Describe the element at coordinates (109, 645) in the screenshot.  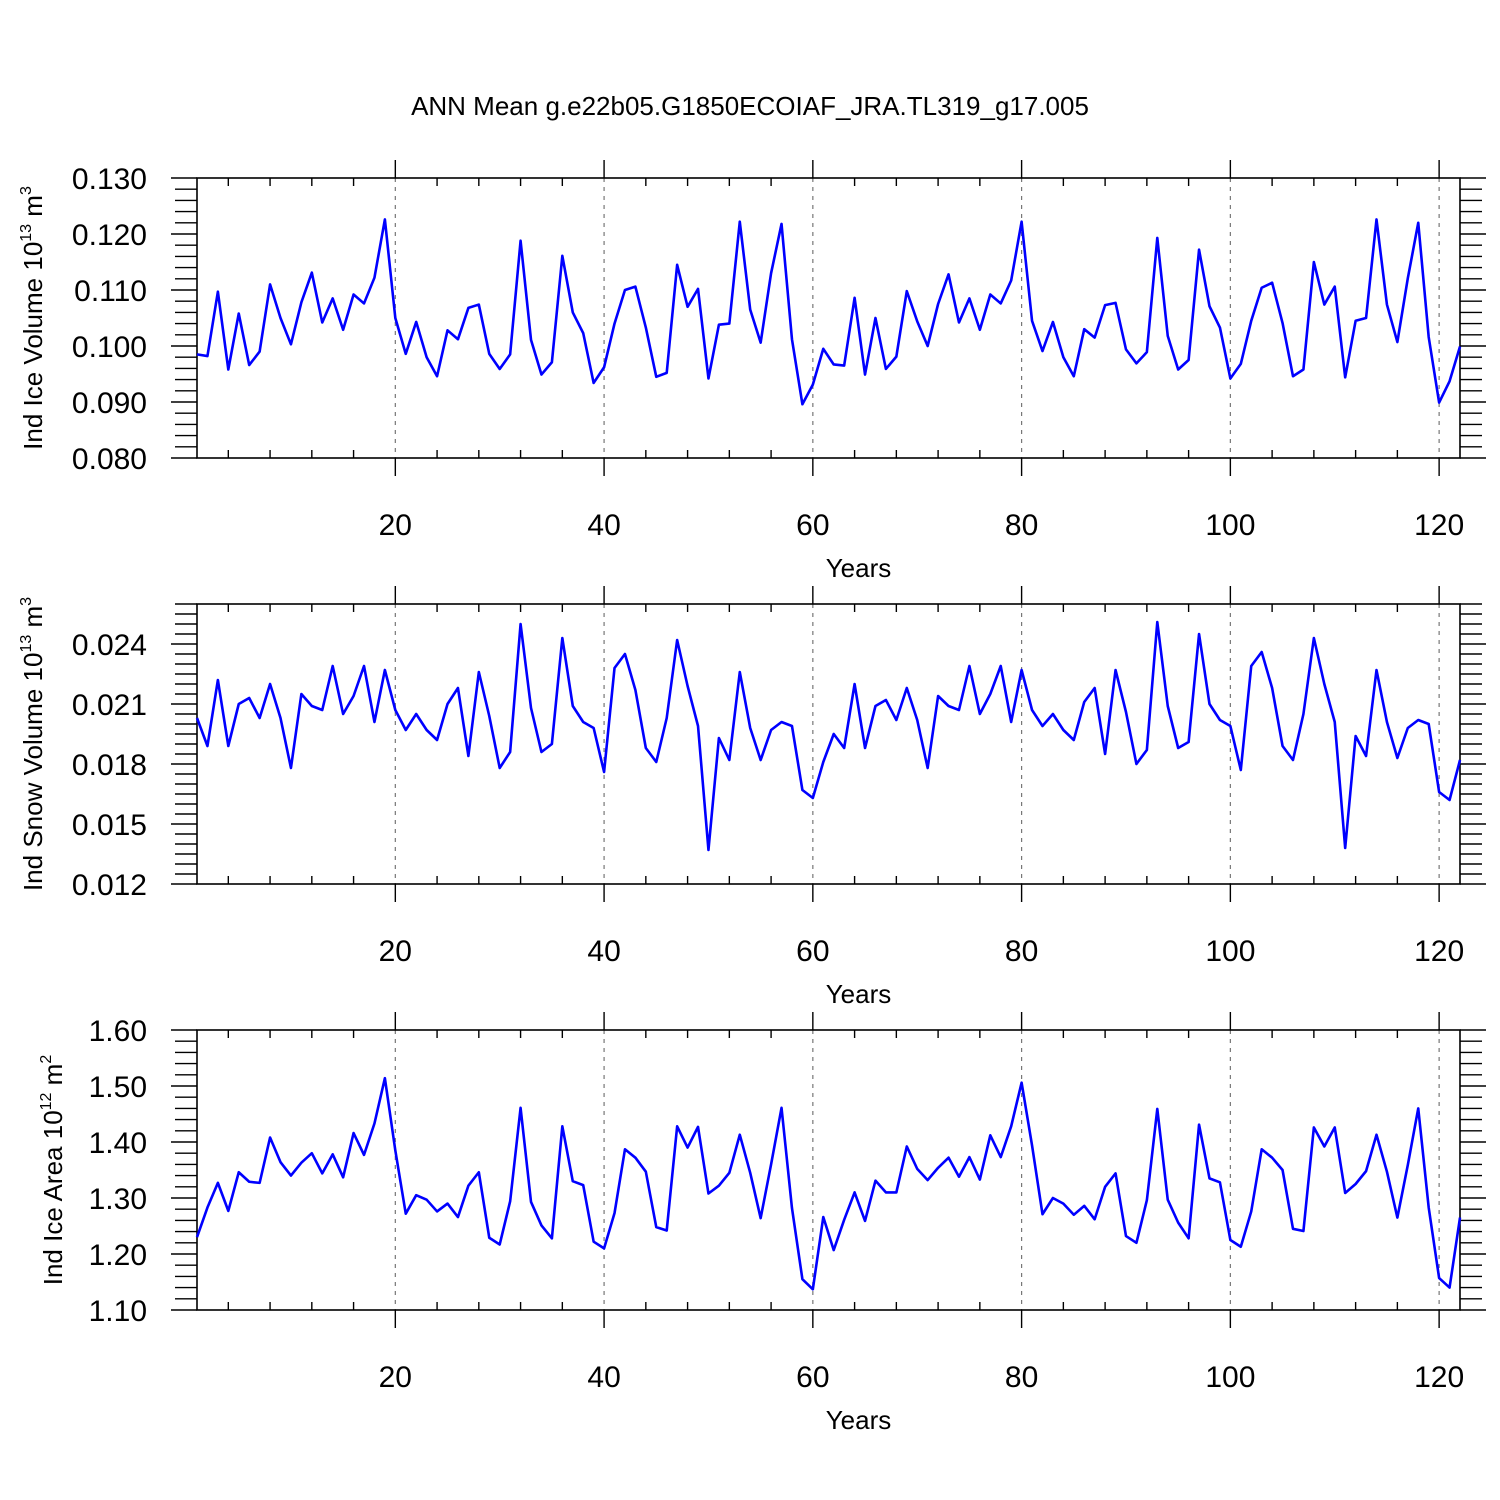
I see `y-tick-label: 0.024` at that location.